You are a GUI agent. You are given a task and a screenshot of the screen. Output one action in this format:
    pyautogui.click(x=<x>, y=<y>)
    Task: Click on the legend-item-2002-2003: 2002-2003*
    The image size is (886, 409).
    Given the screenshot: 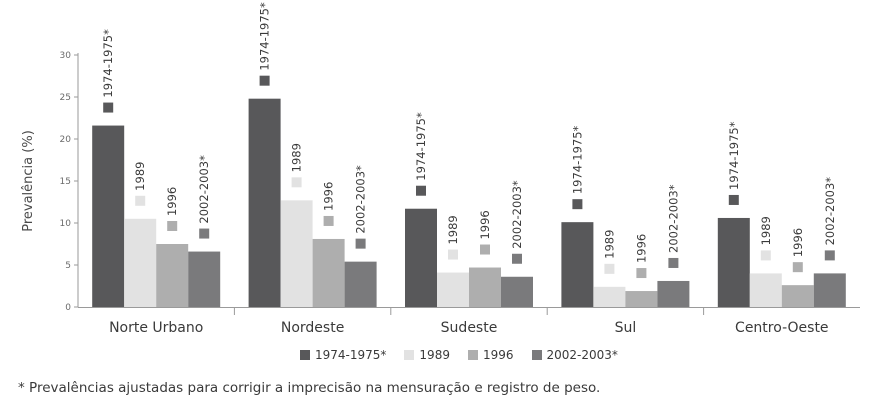 What is the action you would take?
    pyautogui.click(x=574, y=355)
    